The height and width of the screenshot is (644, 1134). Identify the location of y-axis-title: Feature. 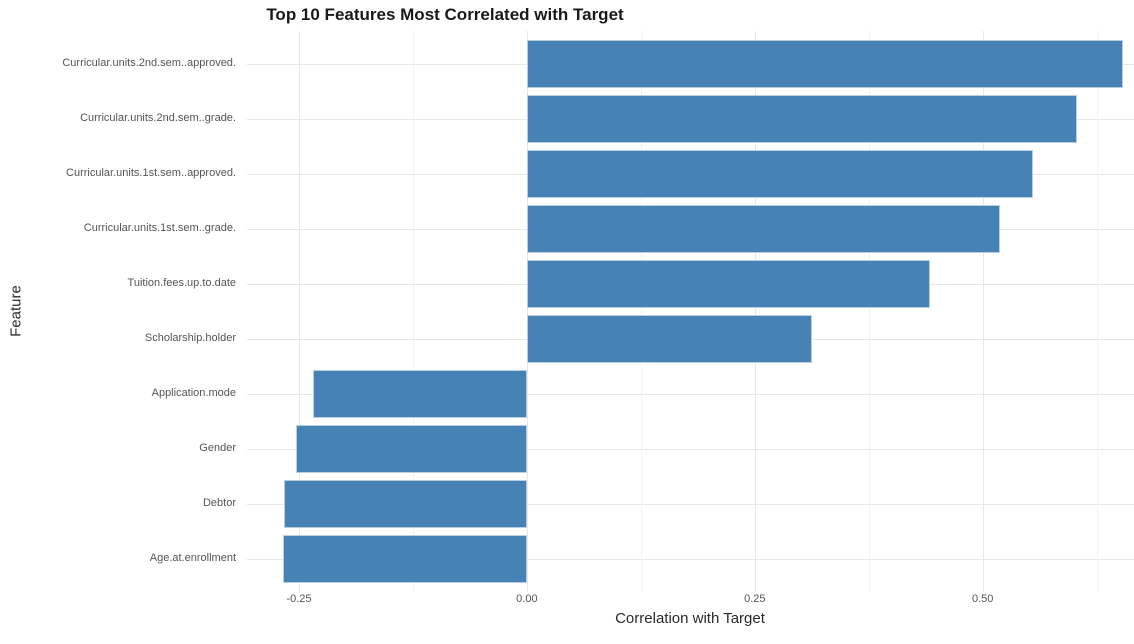
(16, 311).